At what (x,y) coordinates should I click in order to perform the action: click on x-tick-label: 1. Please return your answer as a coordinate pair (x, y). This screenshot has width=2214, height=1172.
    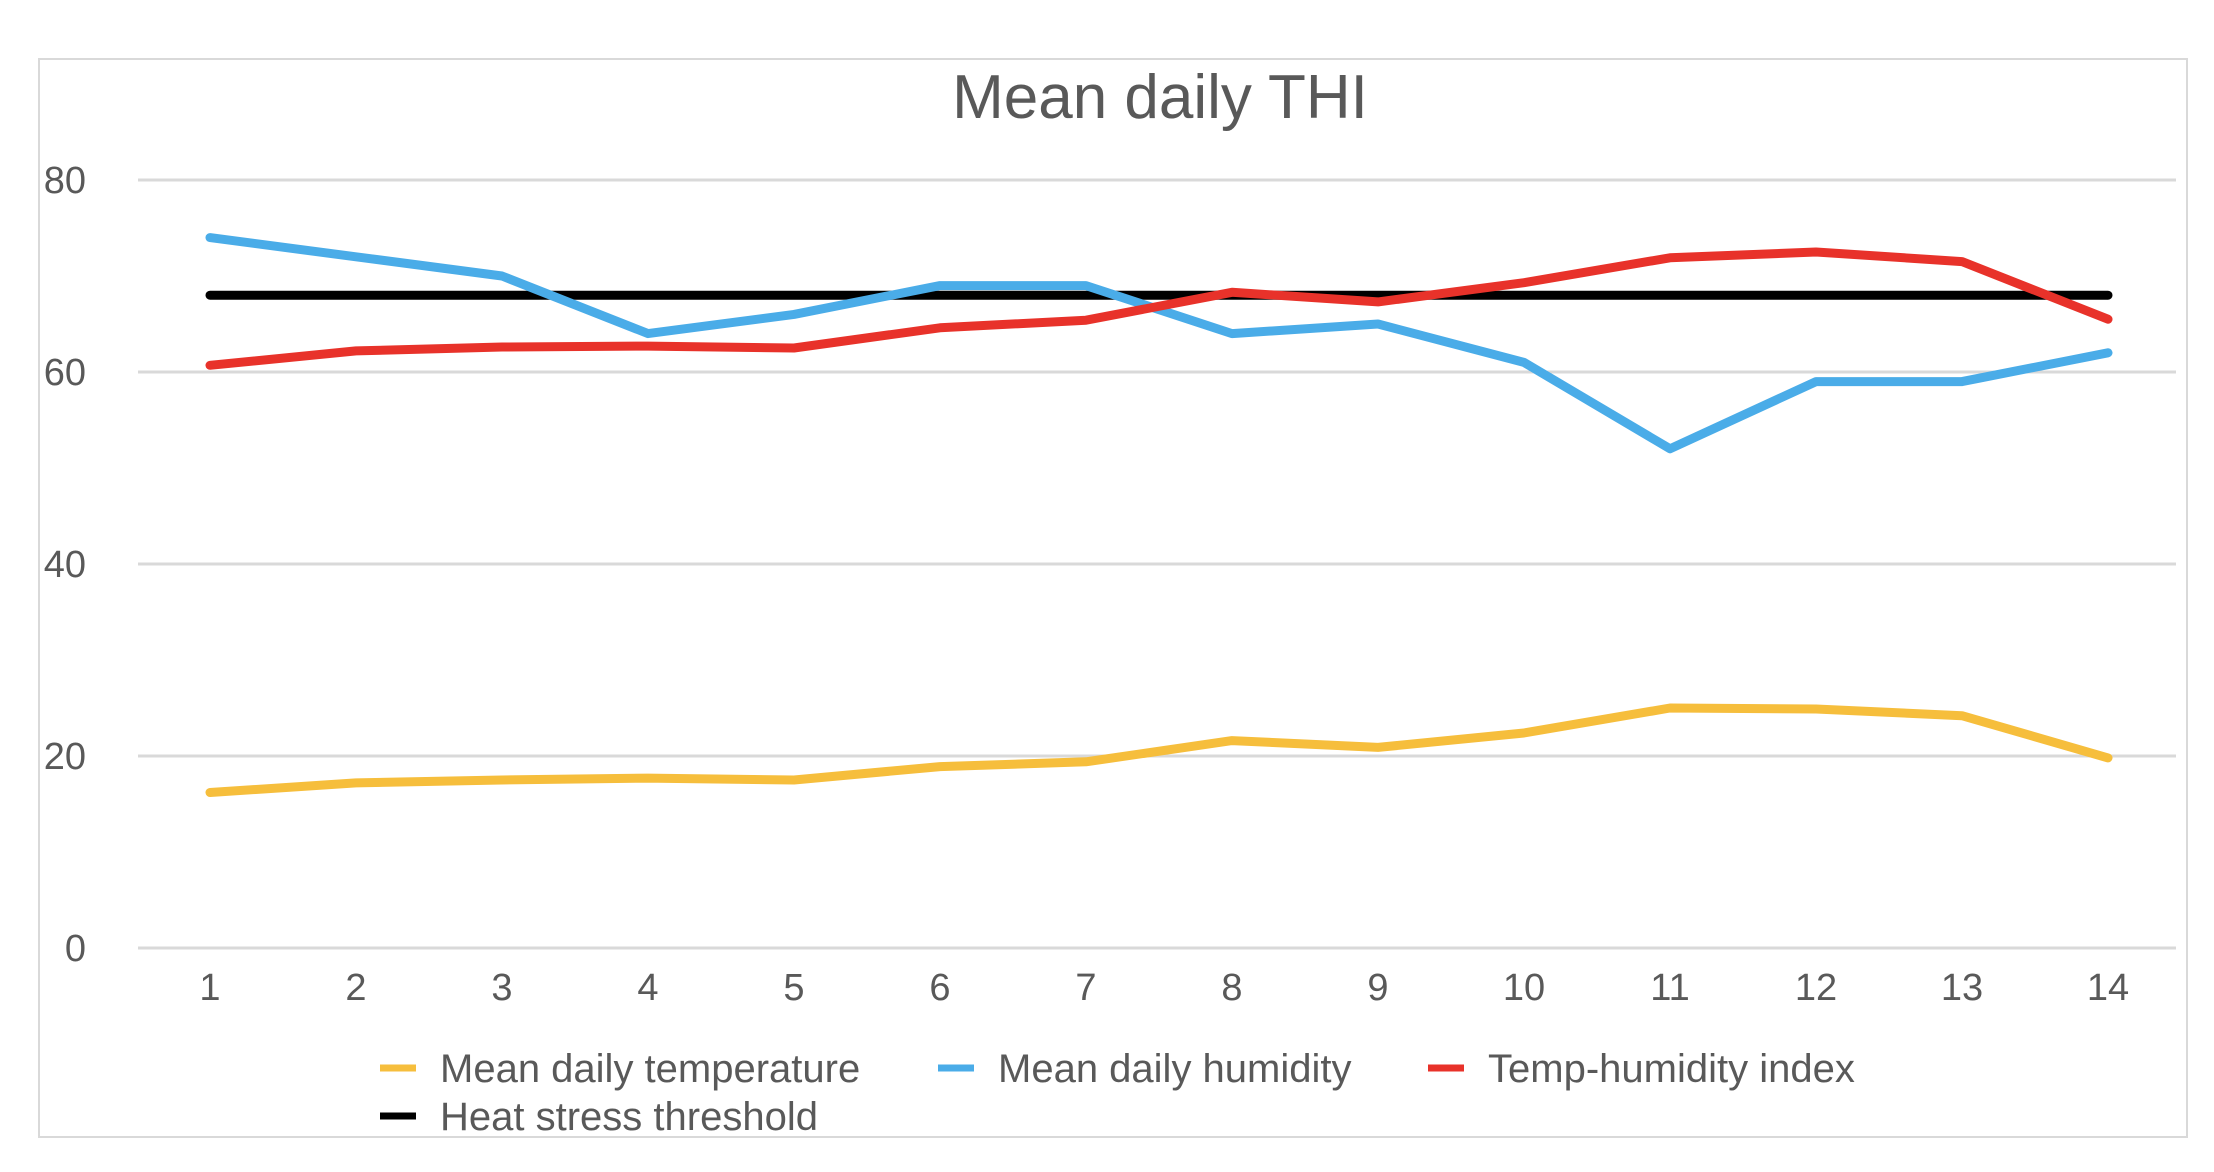
    Looking at the image, I should click on (209, 988).